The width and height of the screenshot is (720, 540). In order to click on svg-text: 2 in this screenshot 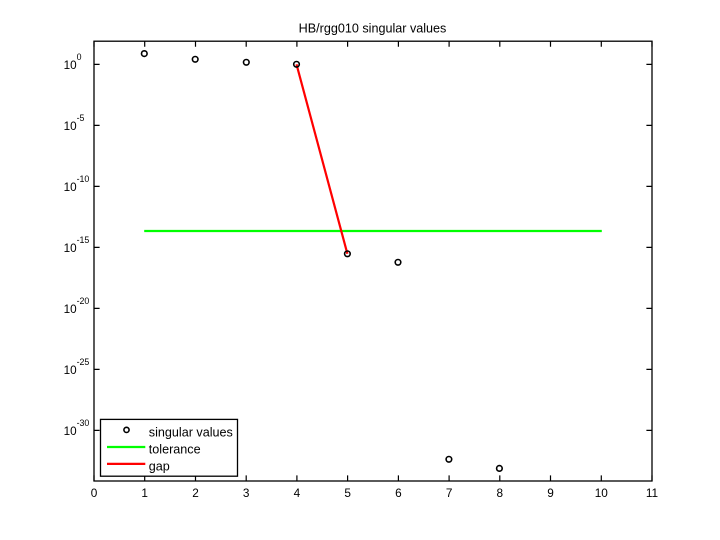, I will do `click(195, 493)`.